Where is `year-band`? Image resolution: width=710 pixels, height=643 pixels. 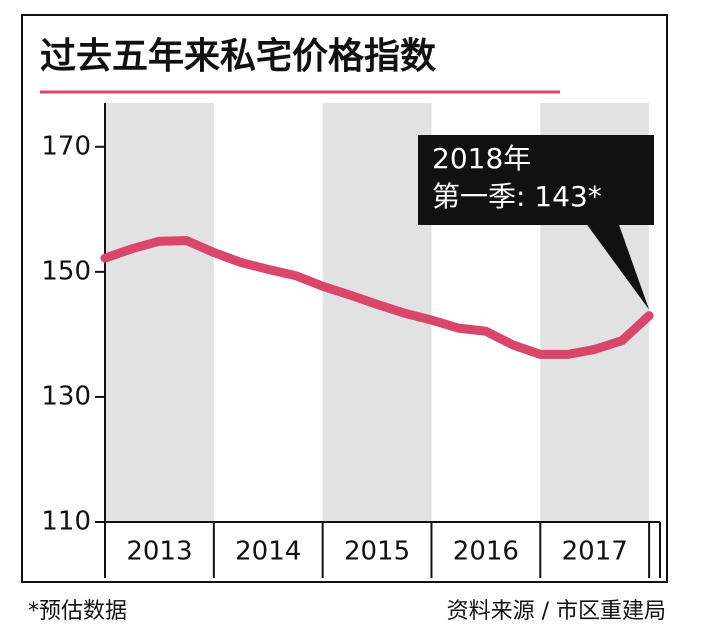 year-band is located at coordinates (159, 312).